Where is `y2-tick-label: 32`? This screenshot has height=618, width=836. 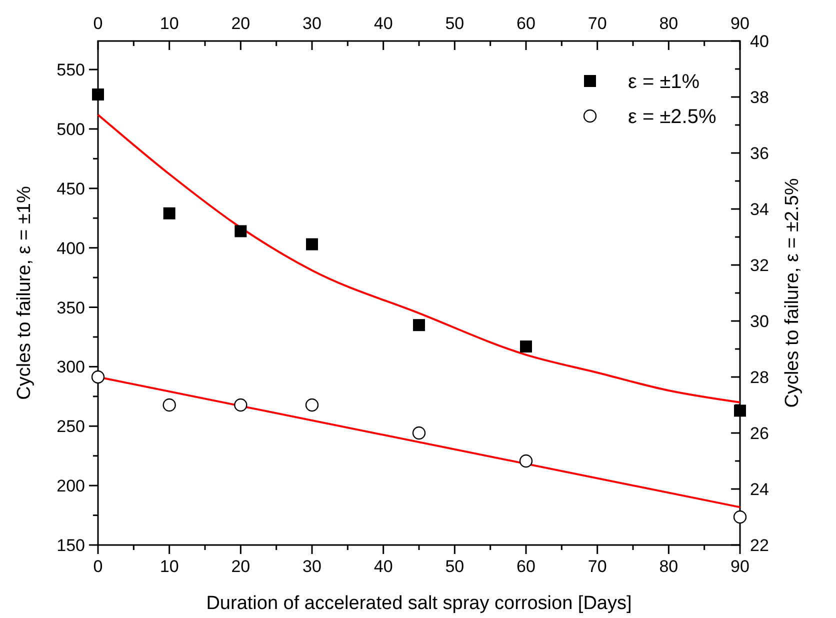 y2-tick-label: 32 is located at coordinates (759, 265).